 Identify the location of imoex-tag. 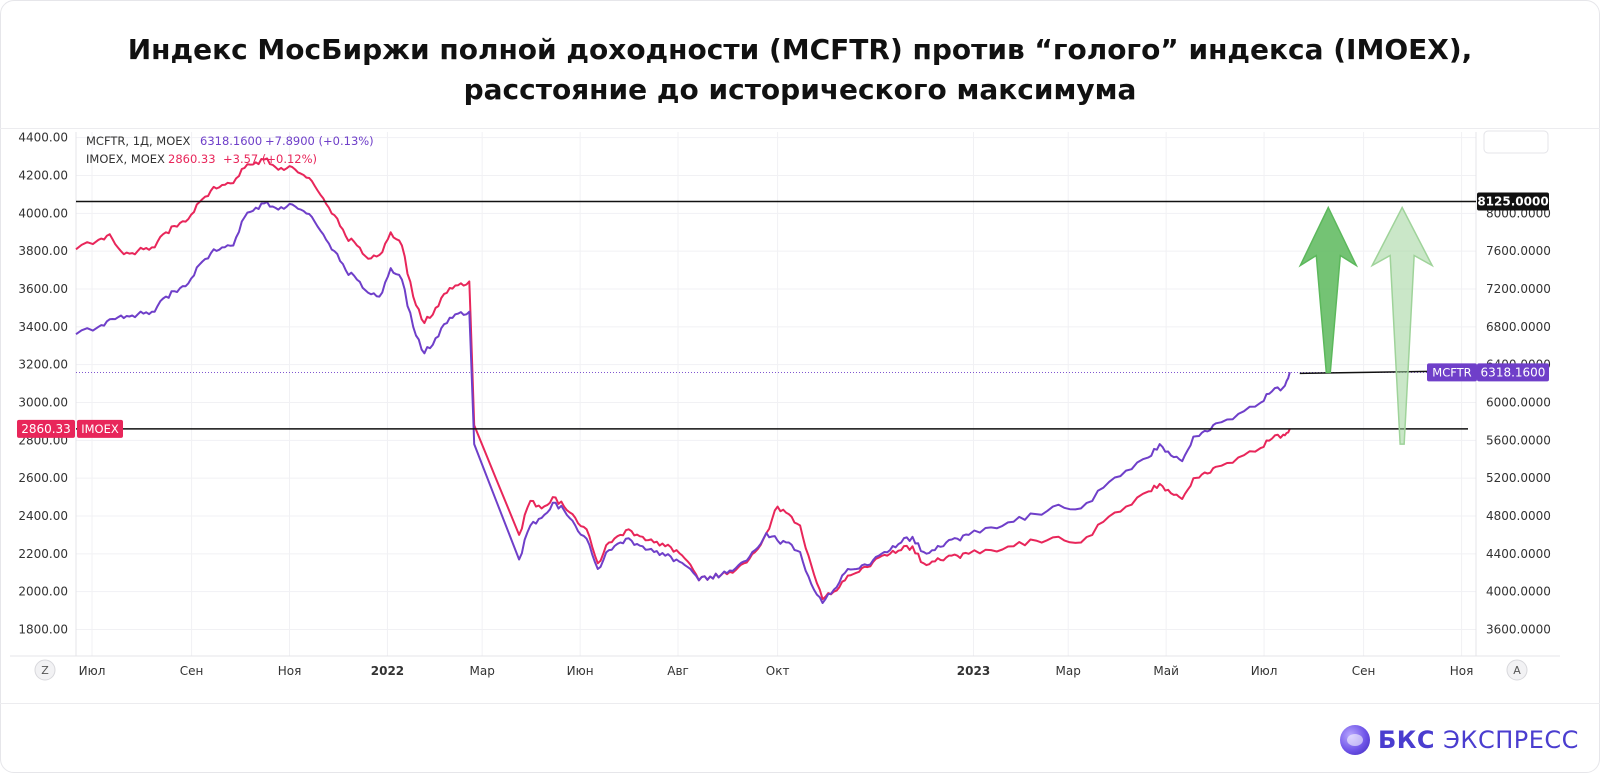
(100, 428).